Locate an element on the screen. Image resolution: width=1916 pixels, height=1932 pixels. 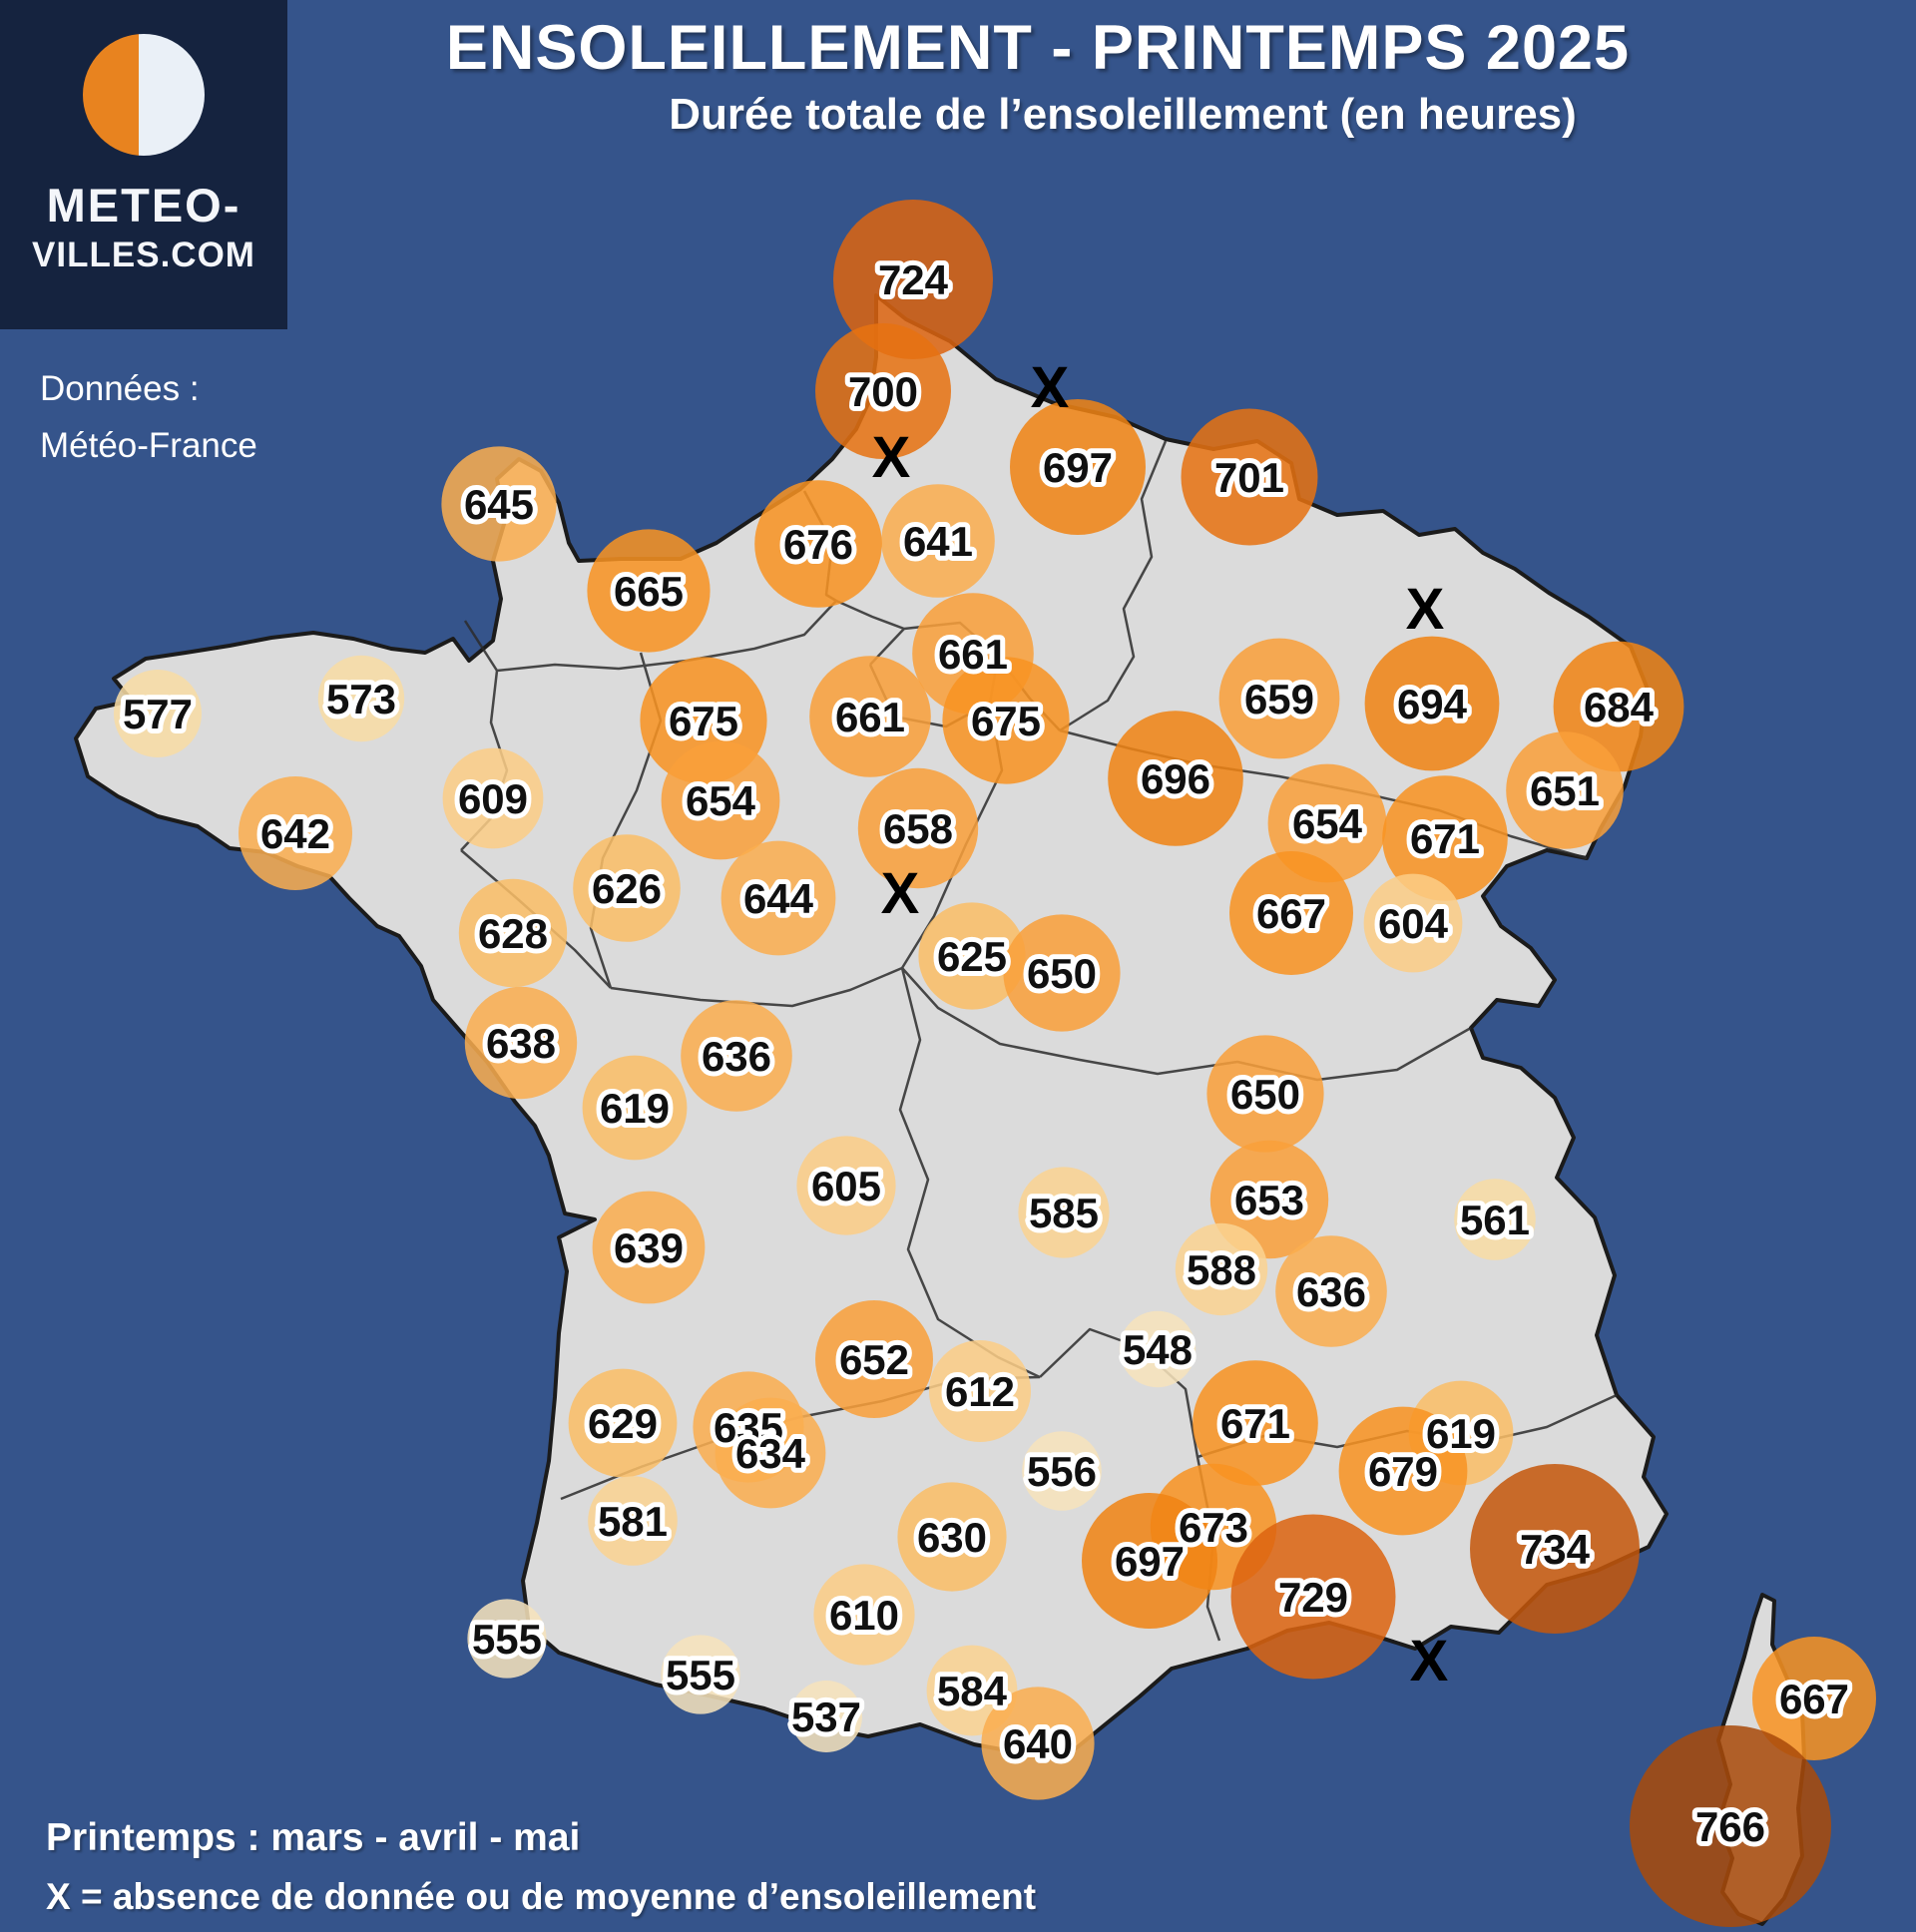
sunshine-value-label: 612 is located at coordinates (980, 1391).